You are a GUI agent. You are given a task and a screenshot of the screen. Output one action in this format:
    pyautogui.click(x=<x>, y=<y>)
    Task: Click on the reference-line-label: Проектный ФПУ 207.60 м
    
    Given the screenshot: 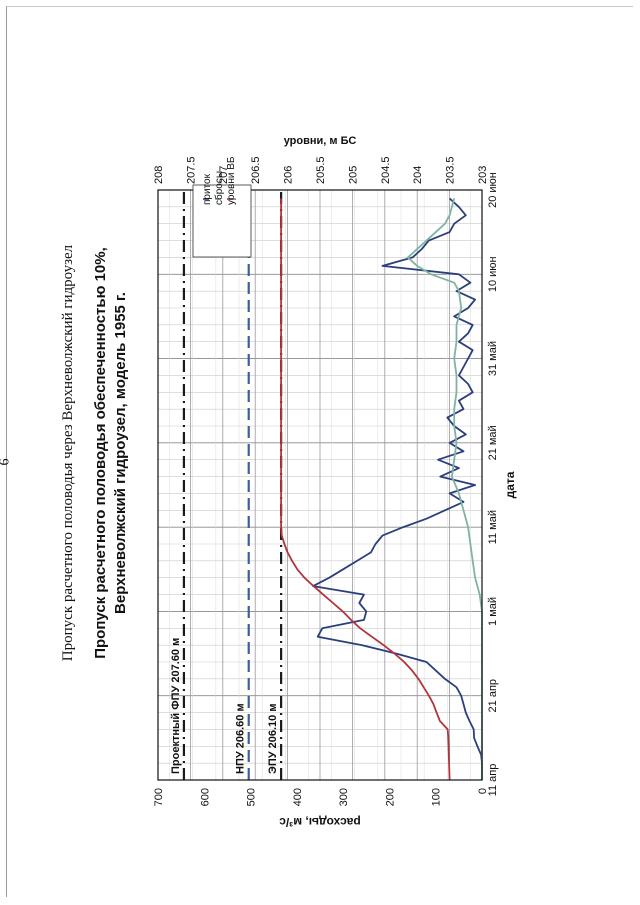 What is the action you would take?
    pyautogui.click(x=176, y=706)
    